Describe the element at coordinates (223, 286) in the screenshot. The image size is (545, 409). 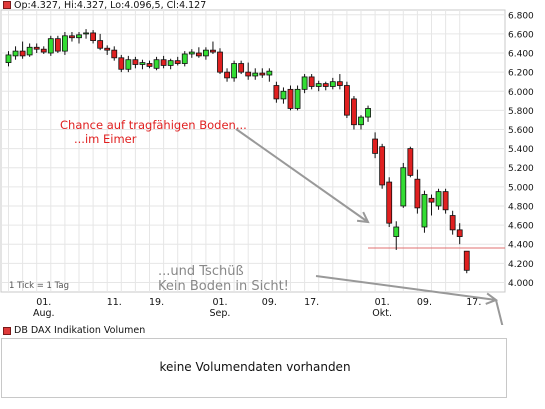
I see `annotation-tschuess-line2: Kein Boden in Sicht!` at that location.